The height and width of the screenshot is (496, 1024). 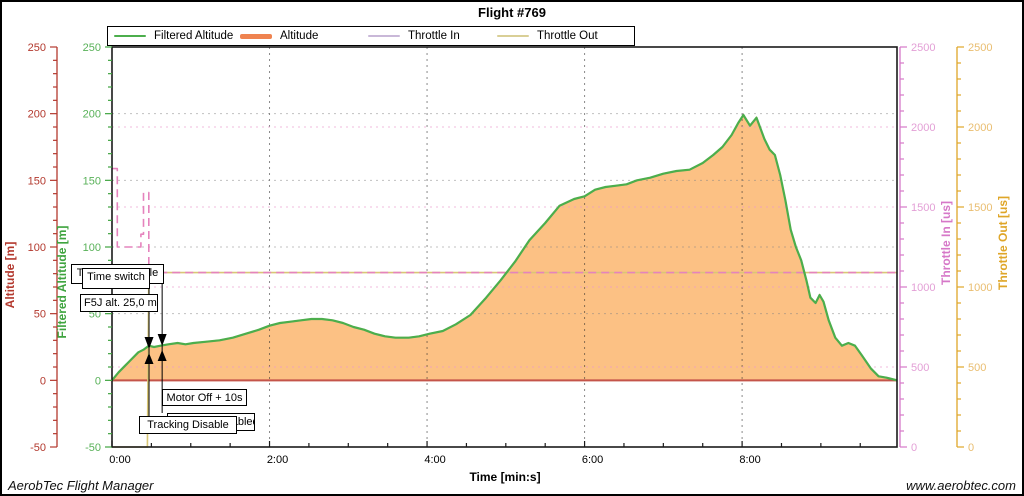 What do you see at coordinates (40, 315) in the screenshot?
I see `svg-text: 50` at bounding box center [40, 315].